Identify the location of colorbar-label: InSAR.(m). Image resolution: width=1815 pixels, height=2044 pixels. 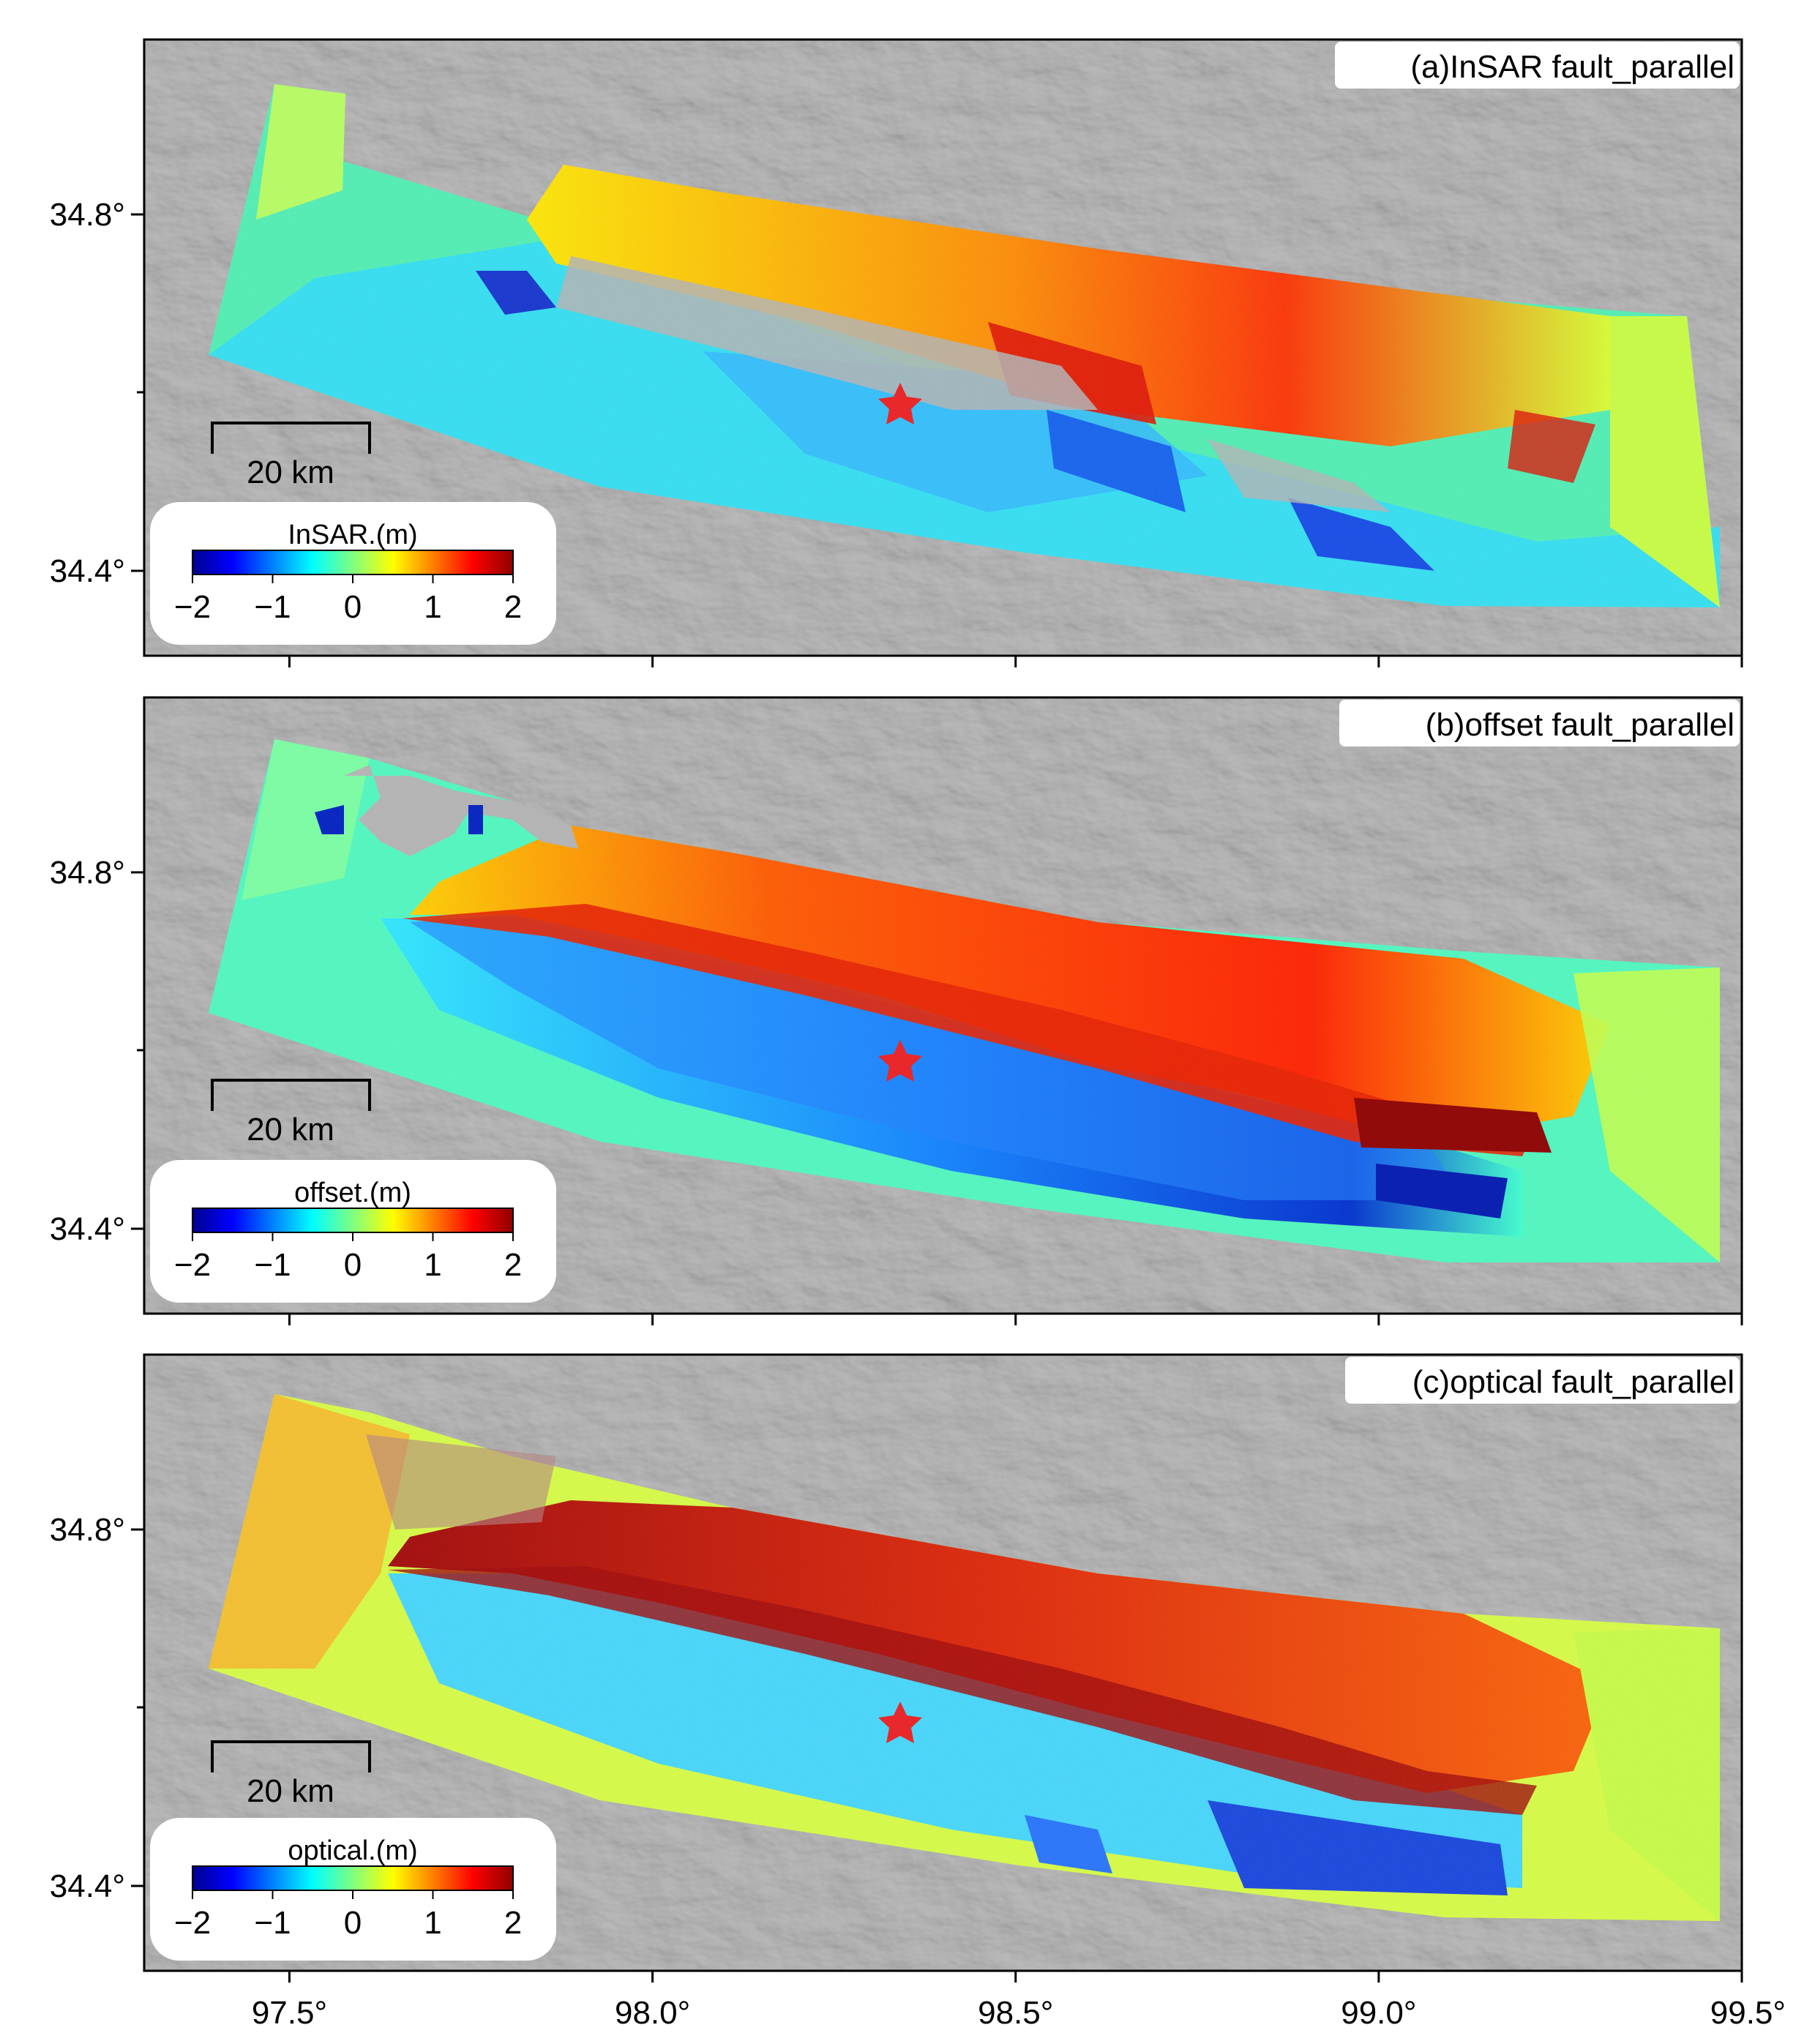
(352, 535).